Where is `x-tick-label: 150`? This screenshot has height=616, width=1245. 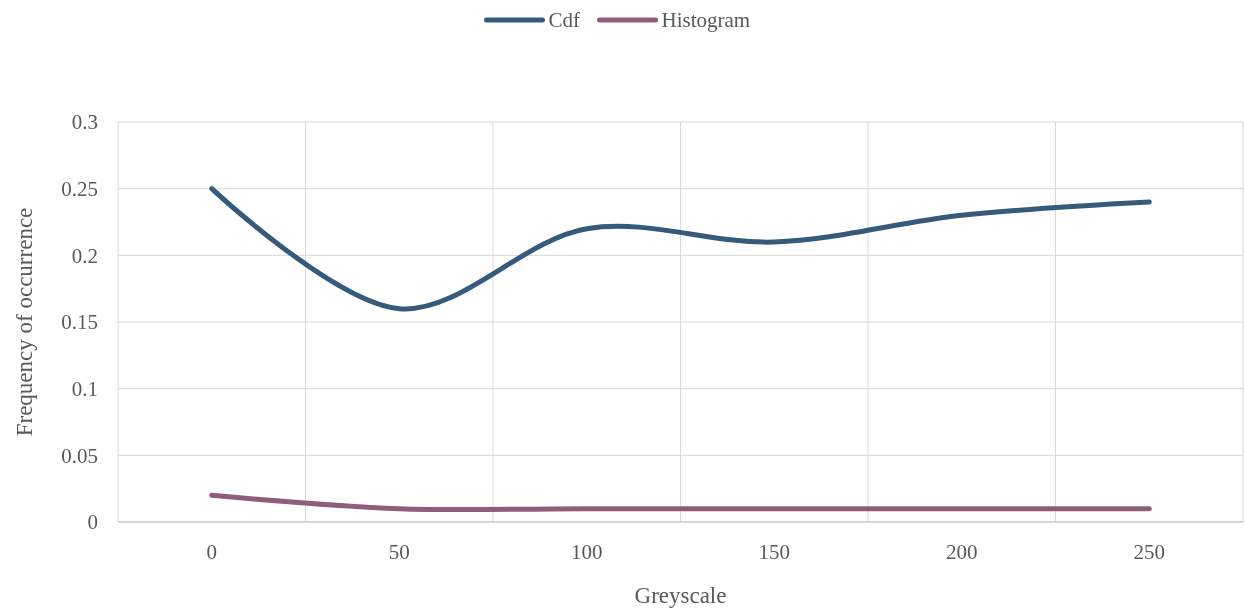
x-tick-label: 150 is located at coordinates (774, 552).